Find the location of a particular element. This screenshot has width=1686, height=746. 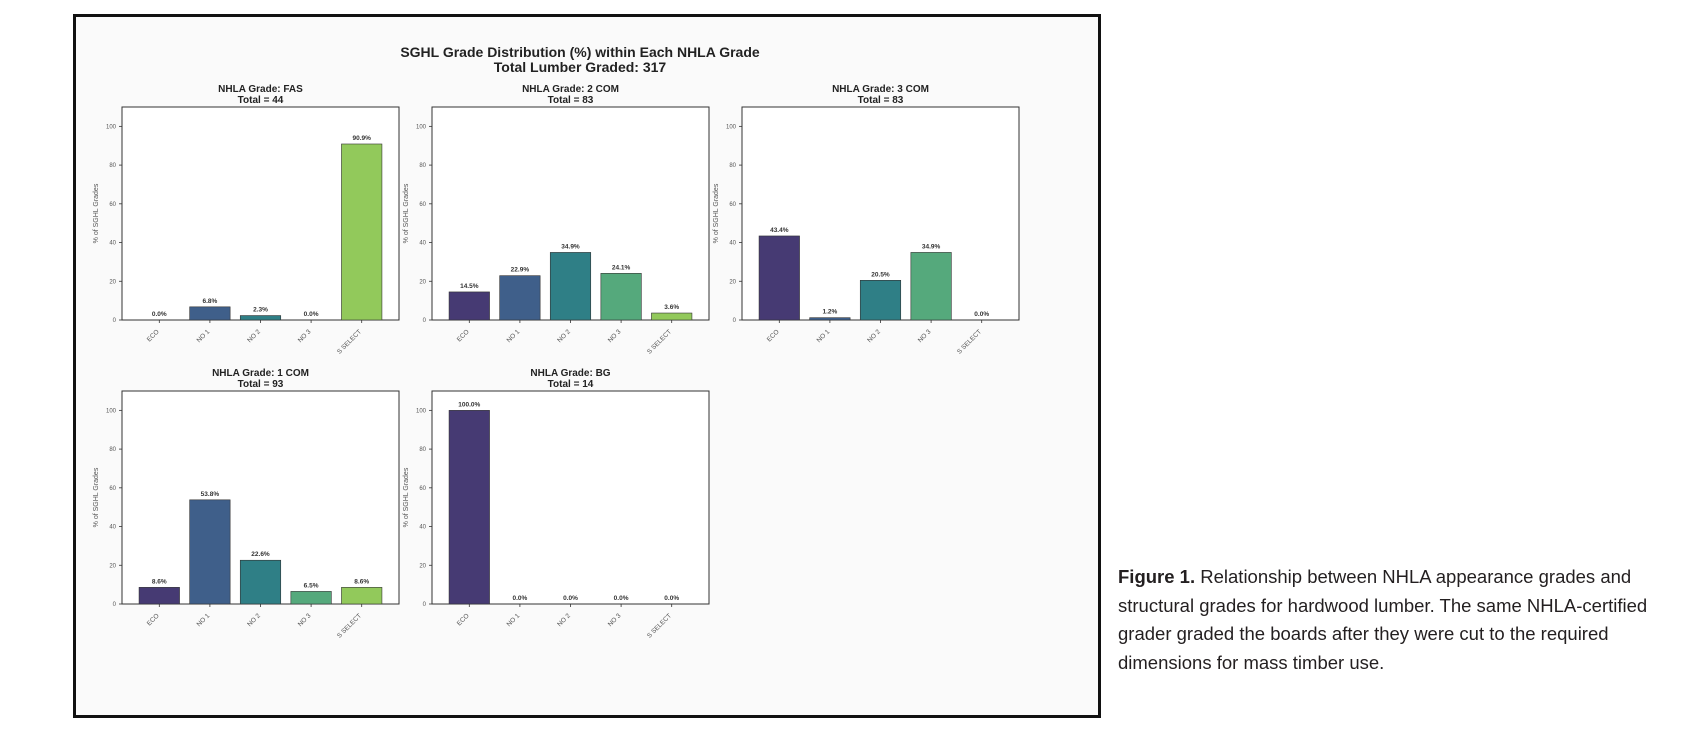

data-label: 6.5% is located at coordinates (311, 585).